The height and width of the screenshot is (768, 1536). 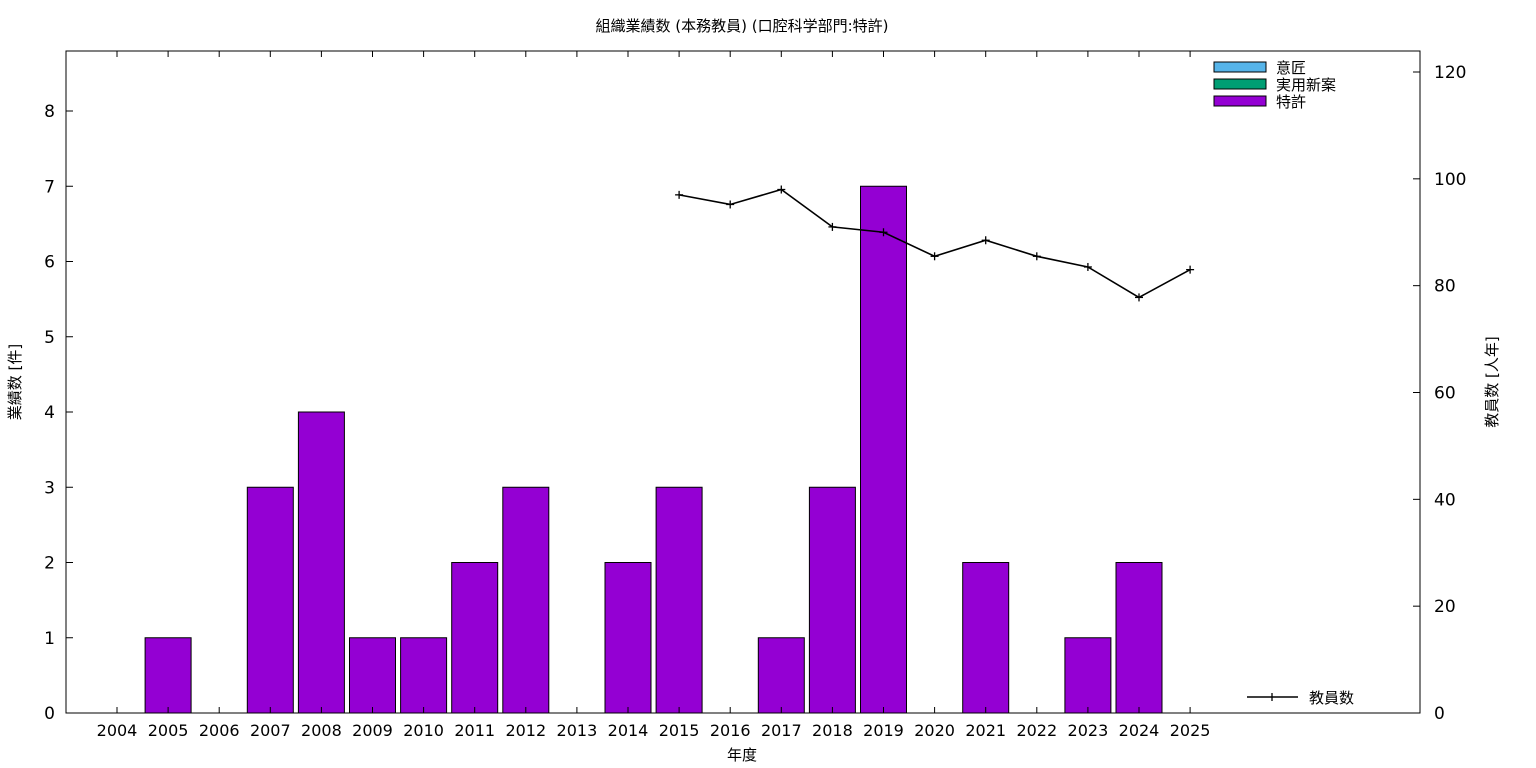 What do you see at coordinates (679, 600) in the screenshot?
I see `bar-2015-s2` at bounding box center [679, 600].